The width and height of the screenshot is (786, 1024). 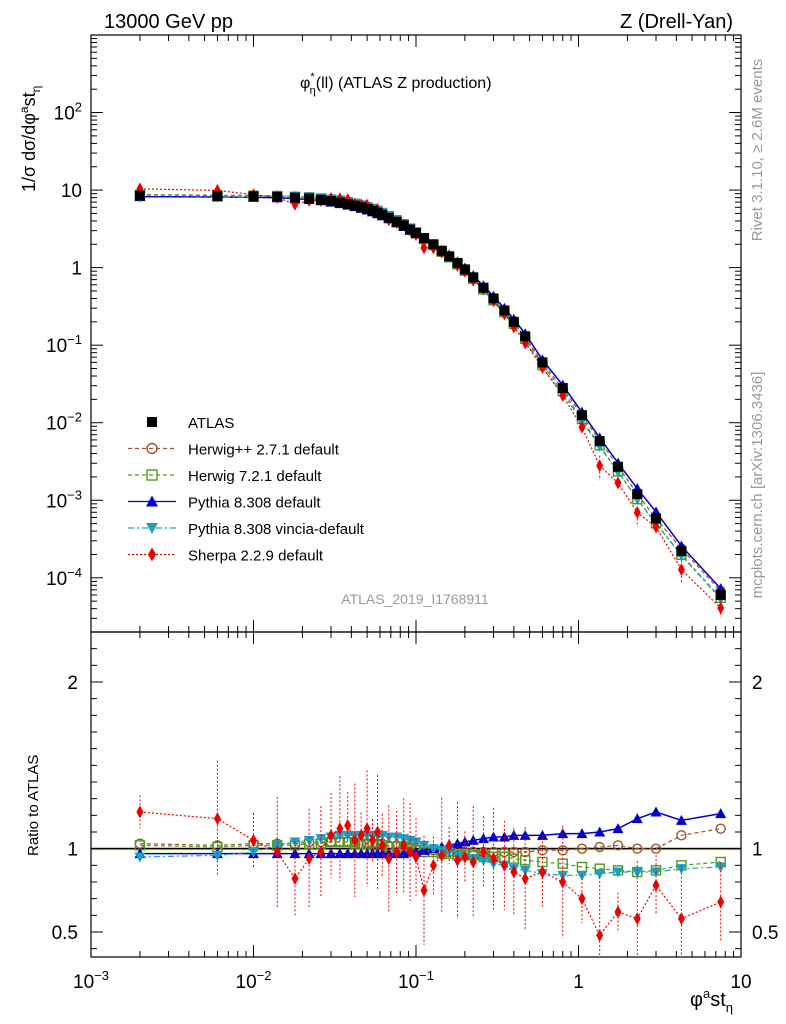 I want to click on chart-title-phi: φ, so click(x=305, y=83).